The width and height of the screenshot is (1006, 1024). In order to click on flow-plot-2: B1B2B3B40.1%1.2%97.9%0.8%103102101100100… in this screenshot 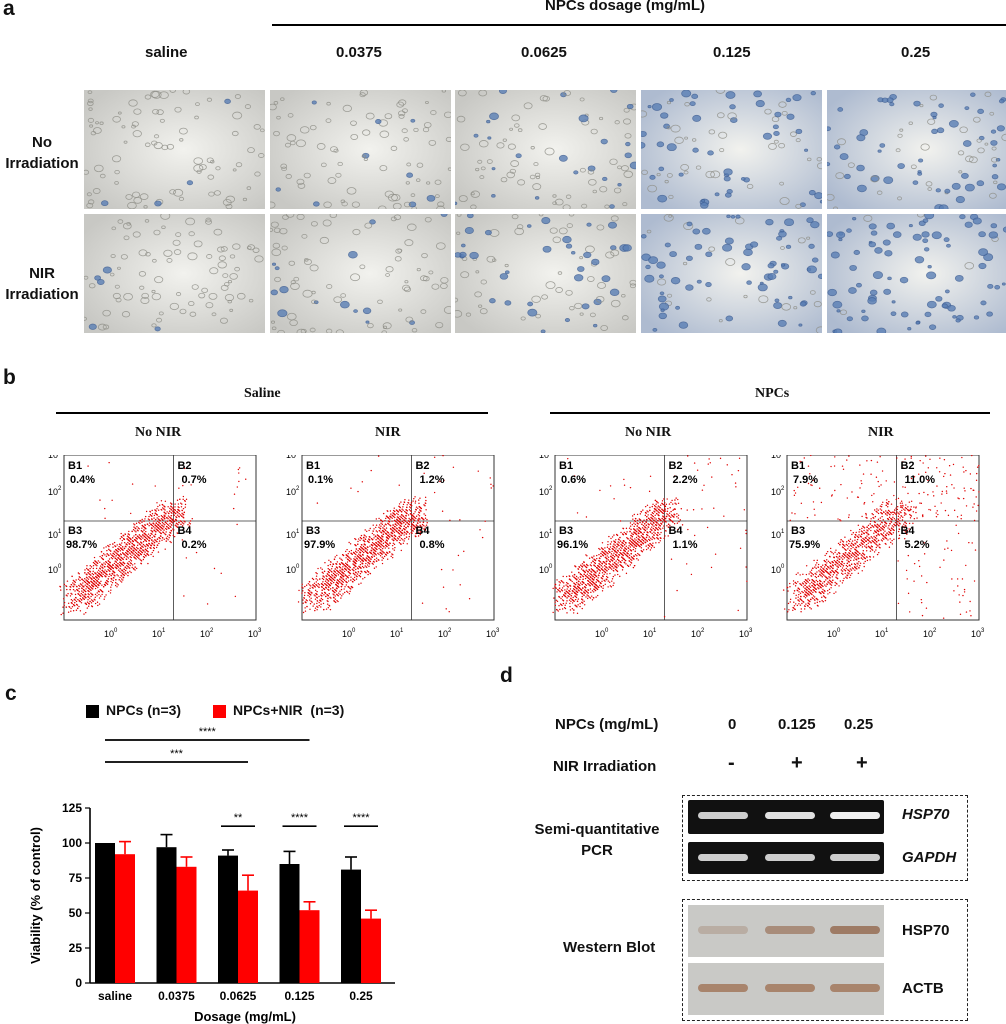, I will do `click(393, 547)`.